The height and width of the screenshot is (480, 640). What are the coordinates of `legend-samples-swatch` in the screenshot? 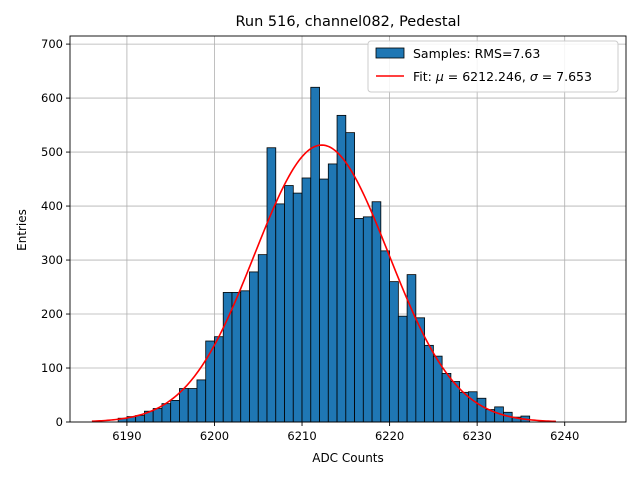 It's located at (390, 53).